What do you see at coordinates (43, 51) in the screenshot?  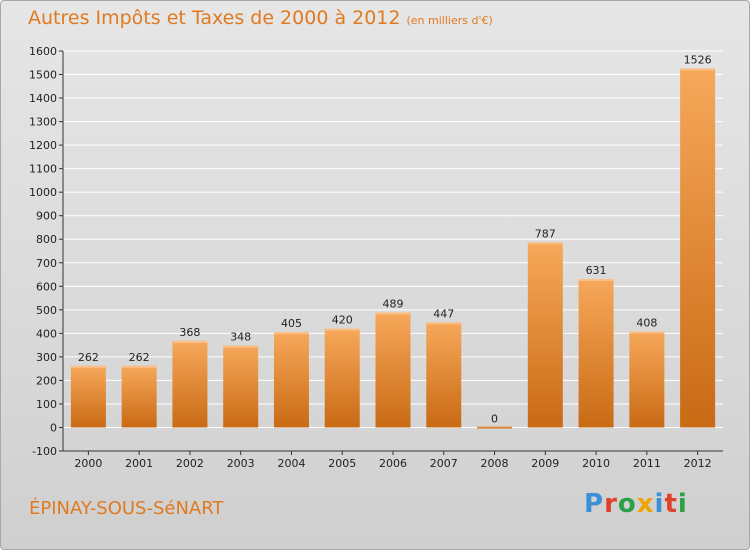 I see `y-tick-label: 1600` at bounding box center [43, 51].